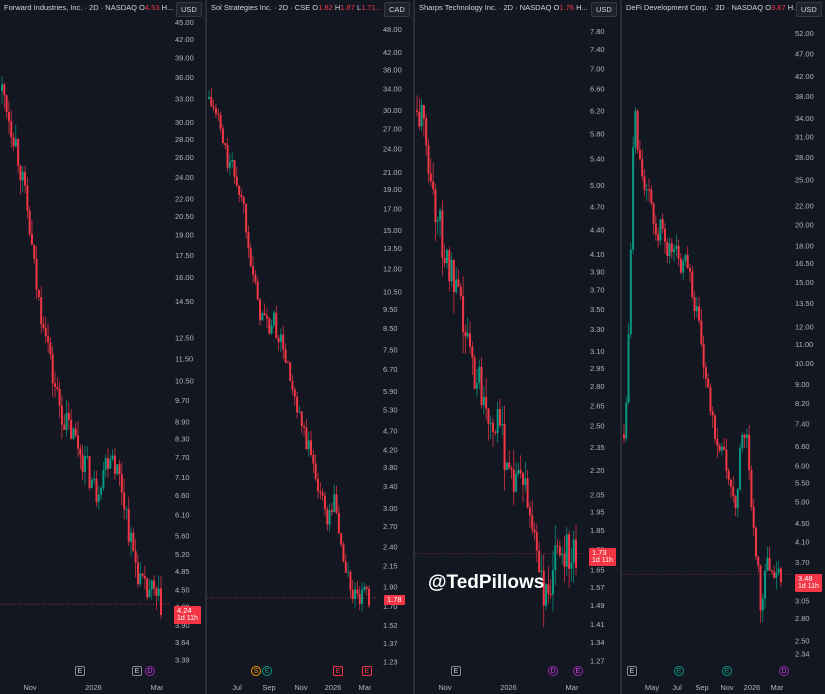 The height and width of the screenshot is (694, 825). I want to click on y-tick-label: 7.40, so click(597, 49).